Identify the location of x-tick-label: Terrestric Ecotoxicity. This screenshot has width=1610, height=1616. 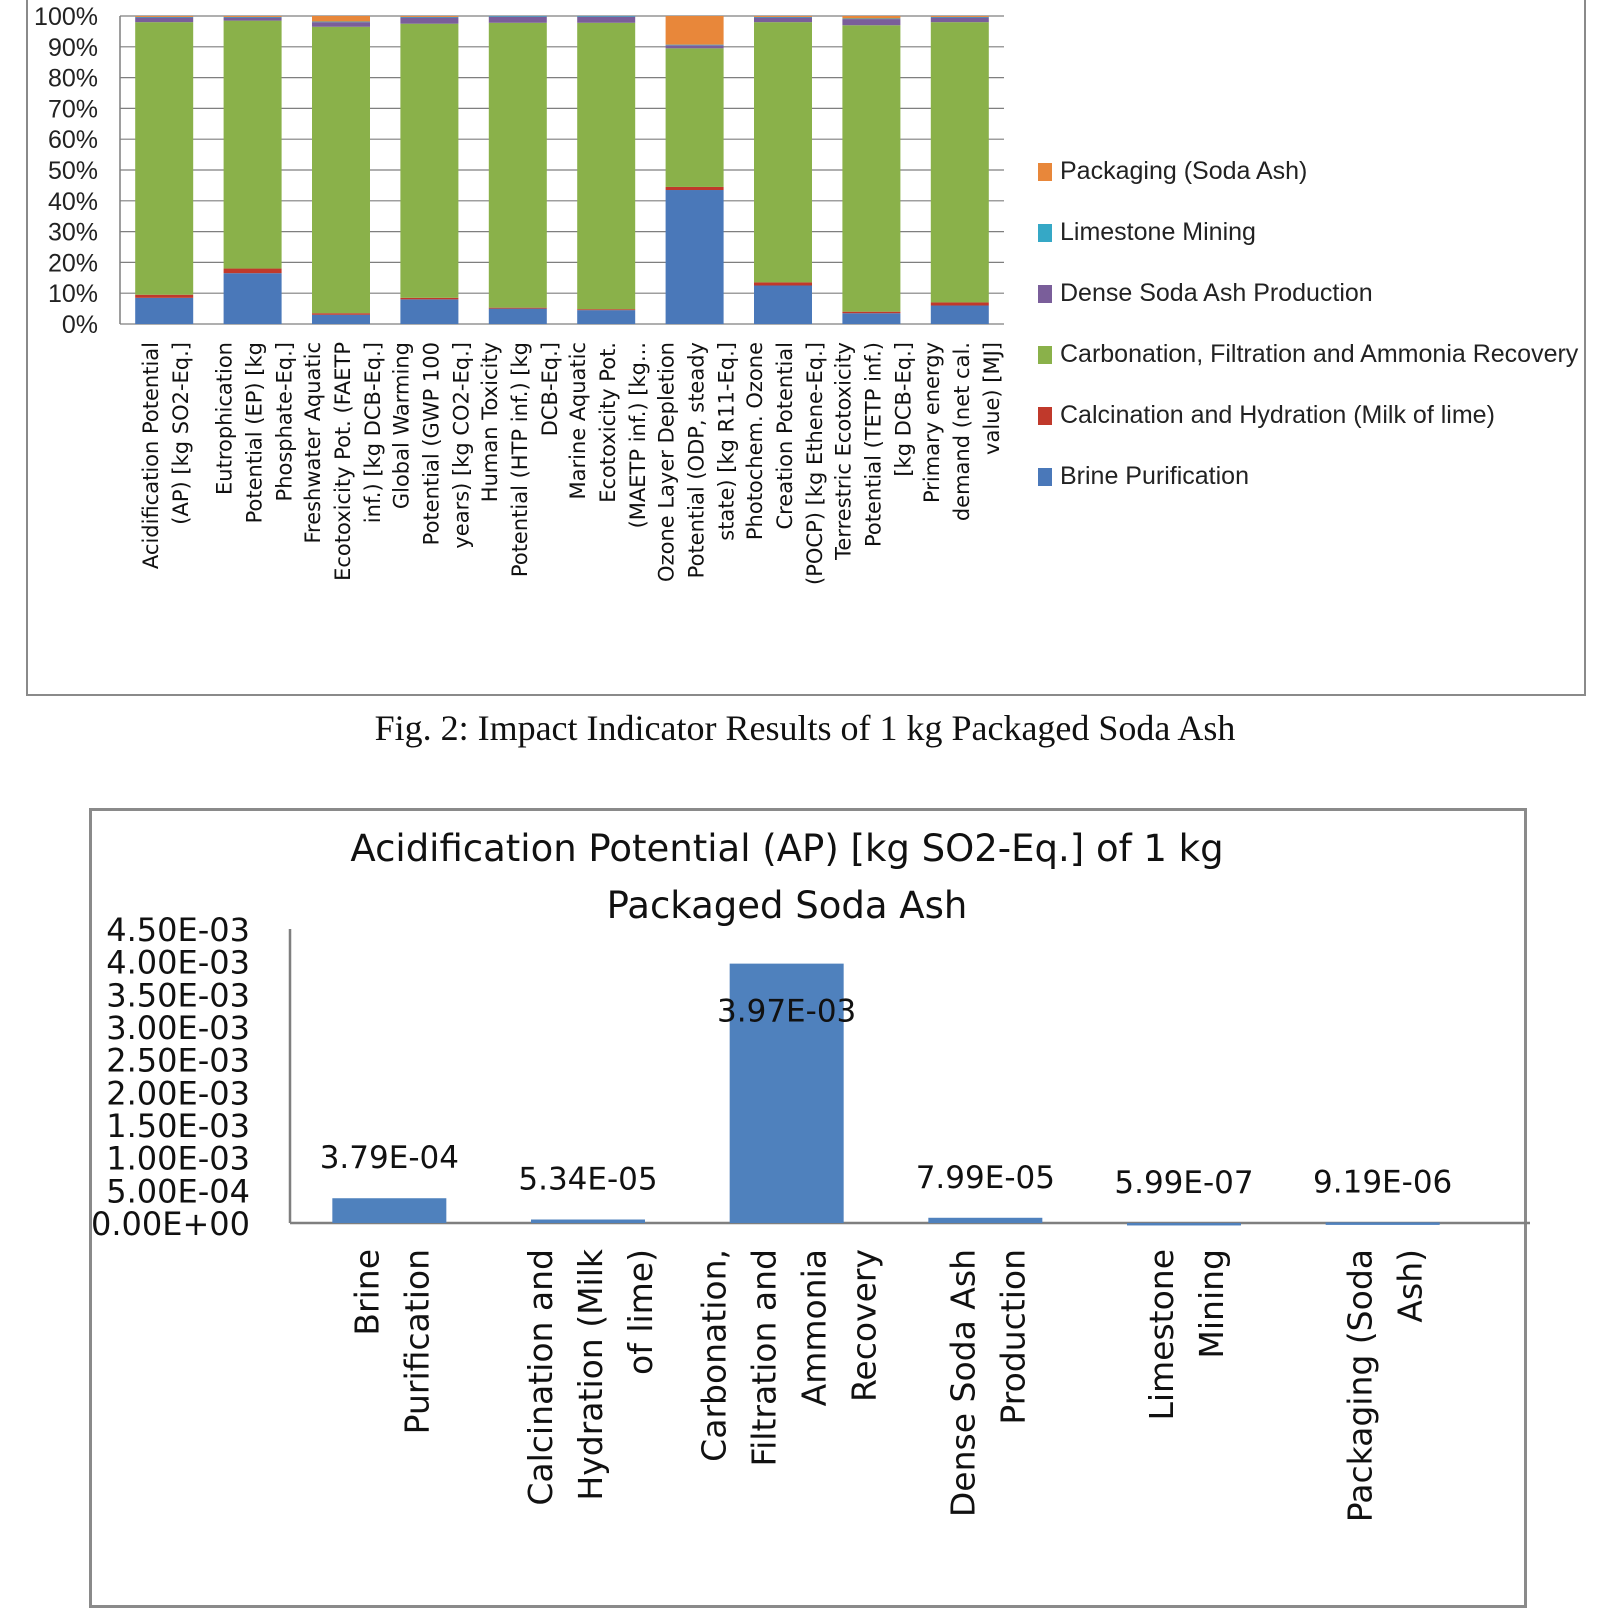
(843, 451).